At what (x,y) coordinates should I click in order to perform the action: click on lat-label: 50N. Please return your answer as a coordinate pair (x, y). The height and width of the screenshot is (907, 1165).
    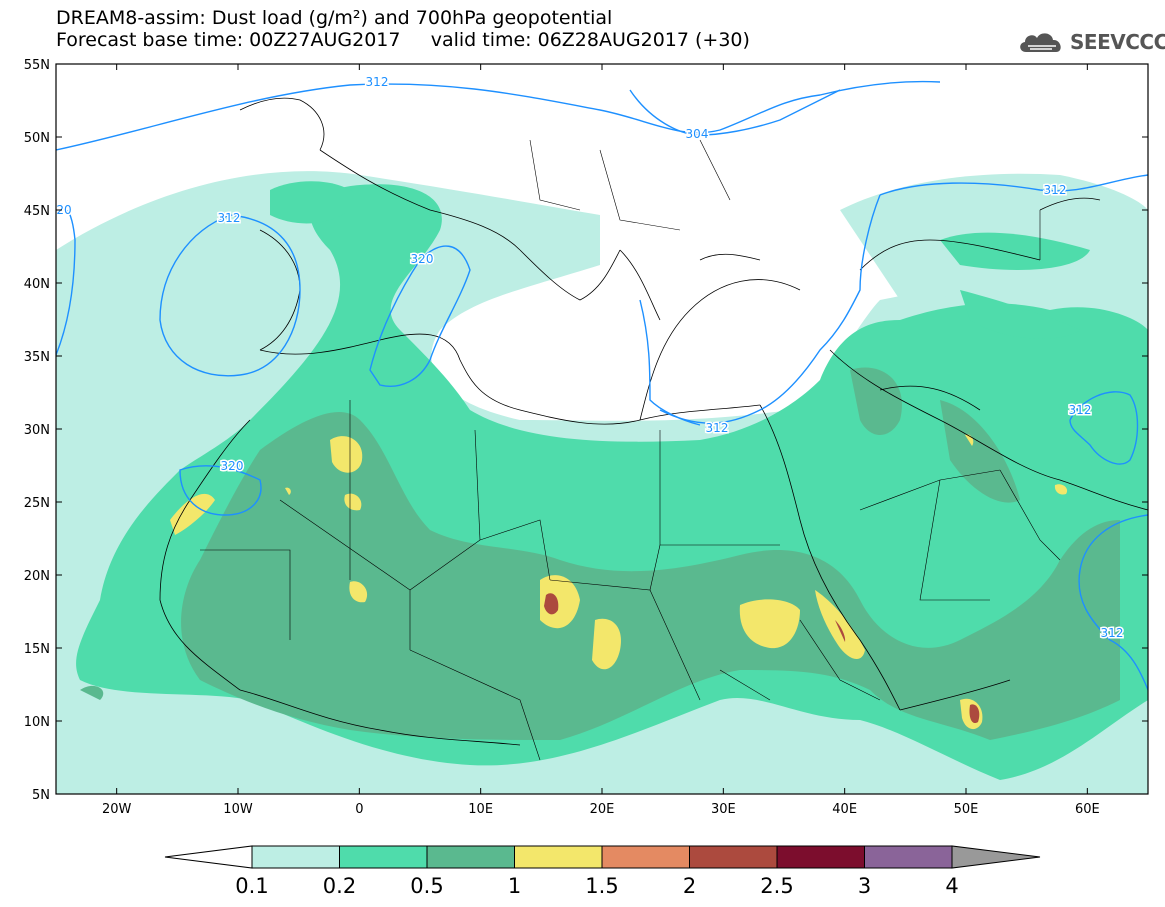
    Looking at the image, I should click on (37, 138).